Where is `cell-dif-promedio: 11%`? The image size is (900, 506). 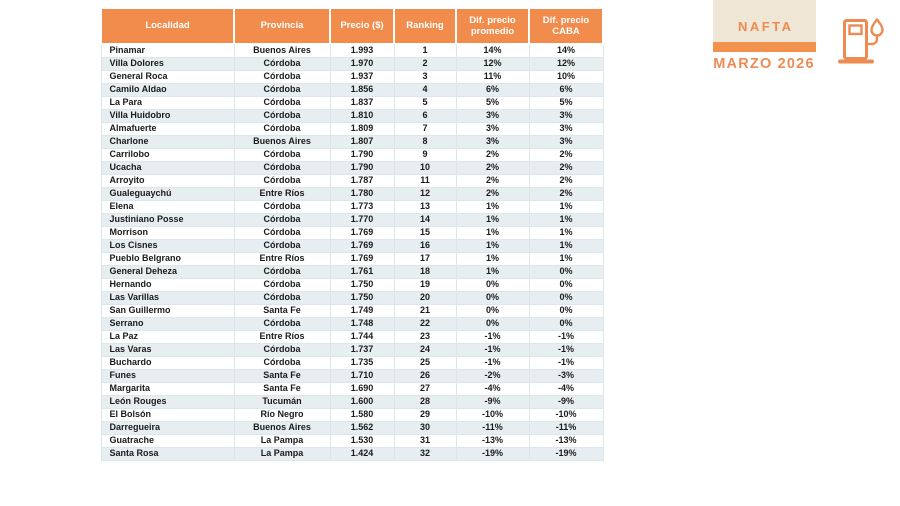
cell-dif-promedio: 11% is located at coordinates (492, 76).